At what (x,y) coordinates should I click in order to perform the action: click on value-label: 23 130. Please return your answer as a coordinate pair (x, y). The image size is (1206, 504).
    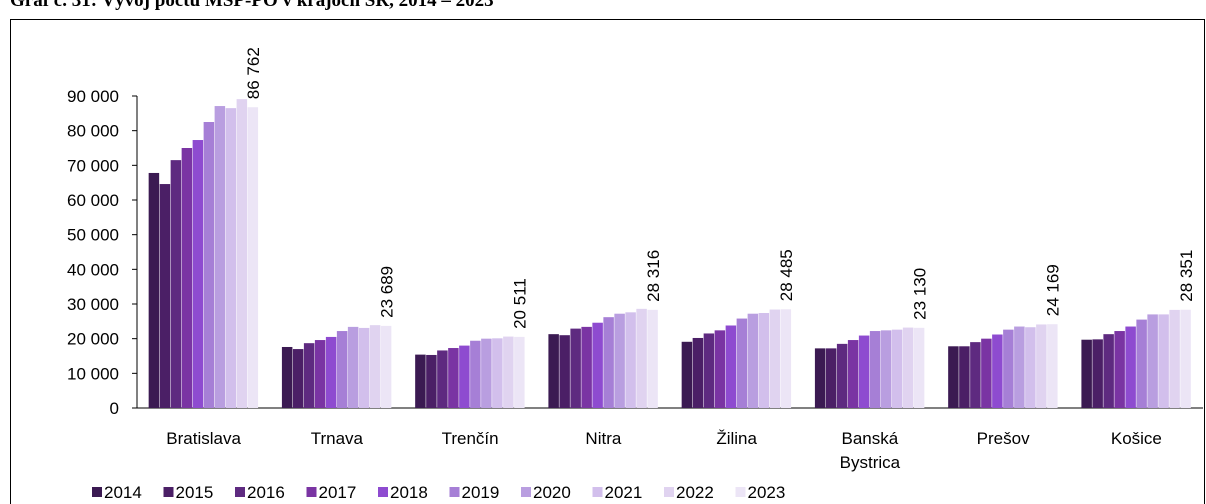
    Looking at the image, I should click on (919, 294).